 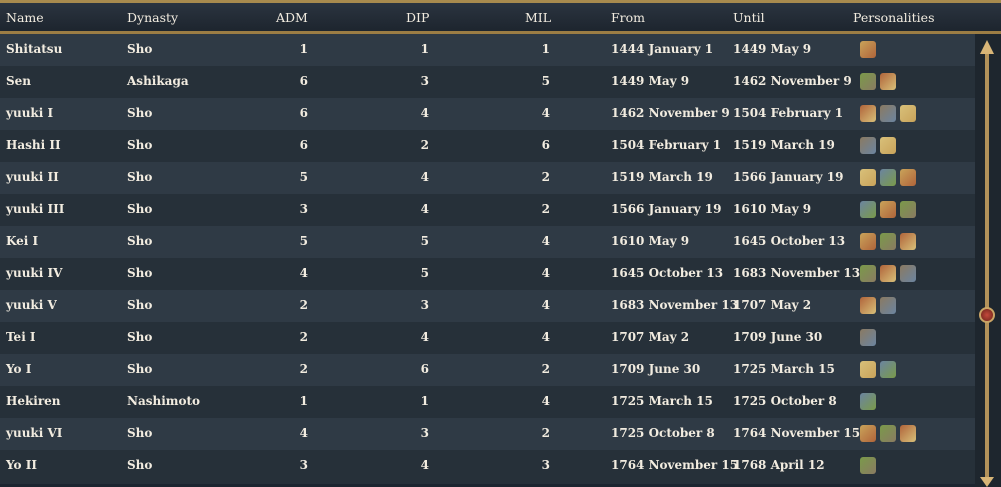 I want to click on header-until: Until, so click(x=749, y=17).